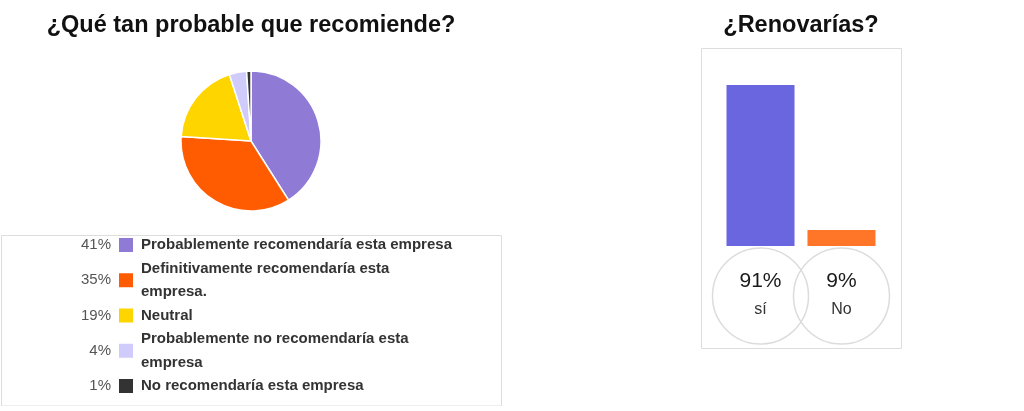 The width and height of the screenshot is (1024, 411). What do you see at coordinates (297, 243) in the screenshot?
I see `legend-label: Probablemente recomendaría esta empresa` at bounding box center [297, 243].